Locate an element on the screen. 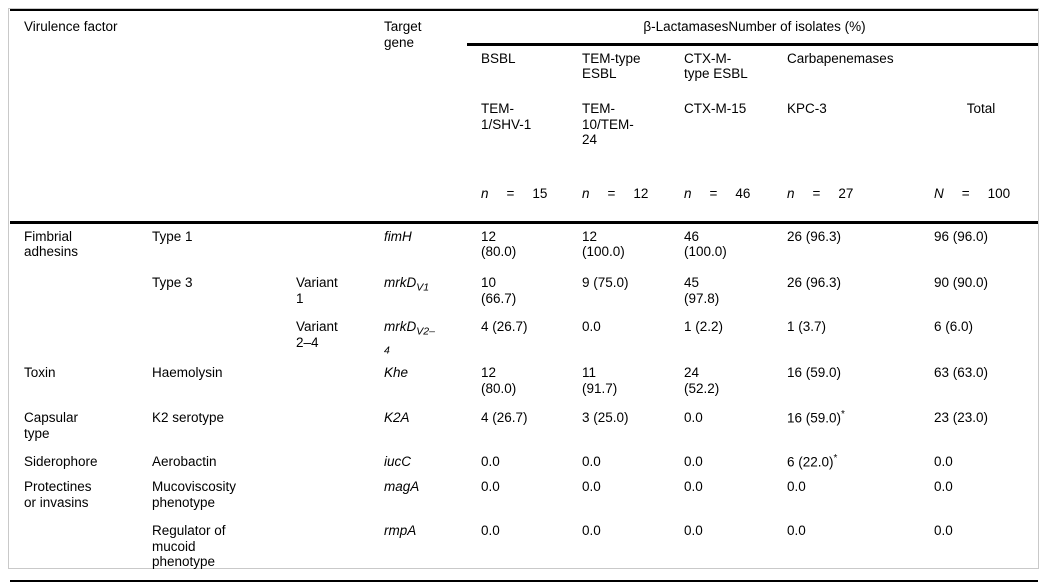  count-carbapenemases: n = 27 is located at coordinates (846, 193).